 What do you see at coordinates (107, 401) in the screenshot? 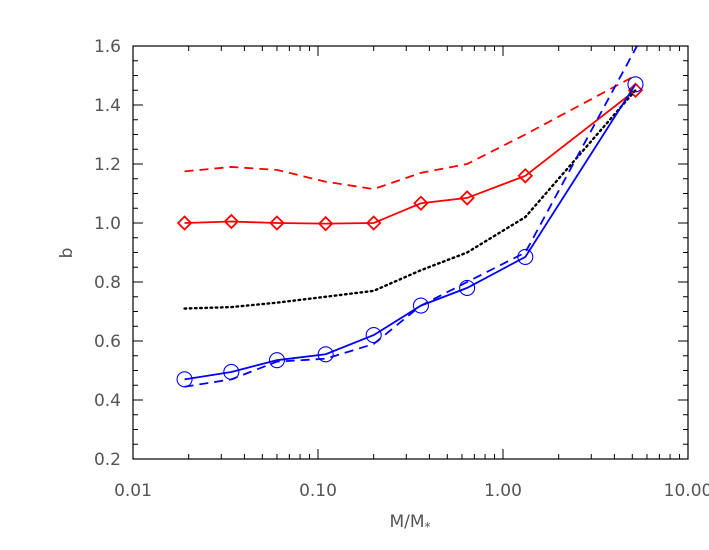
I see `y-tick-label: 0.4` at bounding box center [107, 401].